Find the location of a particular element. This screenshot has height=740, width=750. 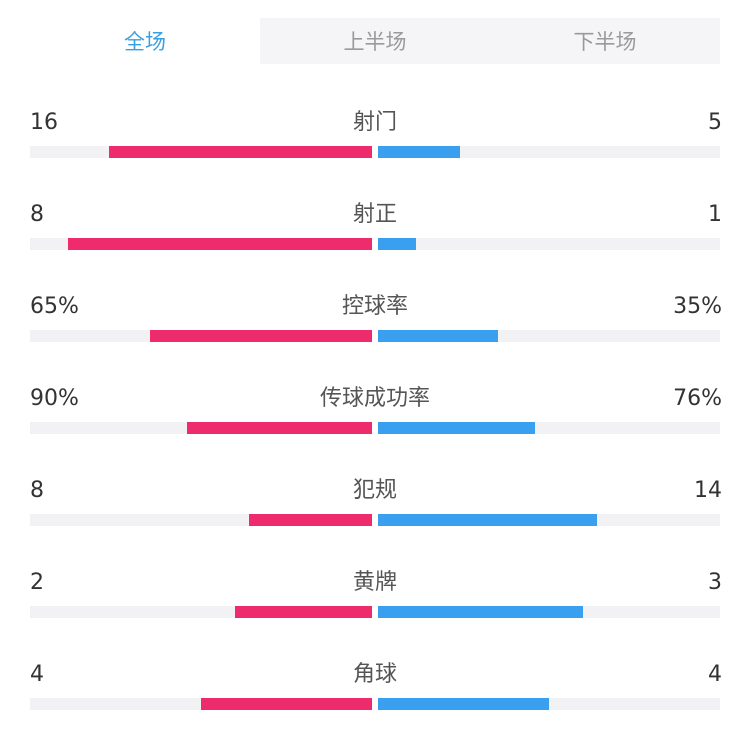

away-value: 14 is located at coordinates (708, 490).